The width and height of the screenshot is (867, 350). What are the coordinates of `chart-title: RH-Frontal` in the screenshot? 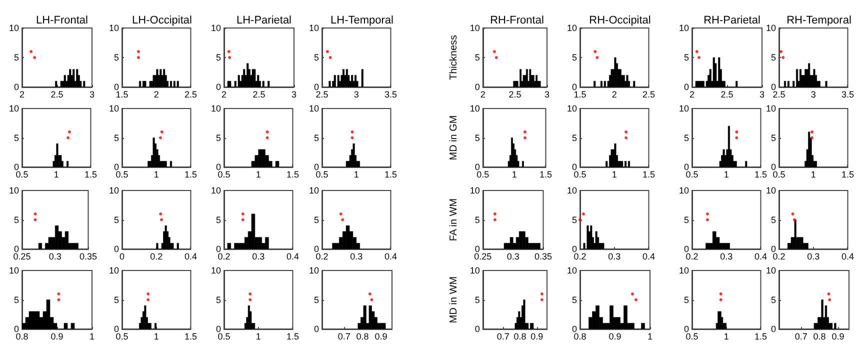 It's located at (517, 20).